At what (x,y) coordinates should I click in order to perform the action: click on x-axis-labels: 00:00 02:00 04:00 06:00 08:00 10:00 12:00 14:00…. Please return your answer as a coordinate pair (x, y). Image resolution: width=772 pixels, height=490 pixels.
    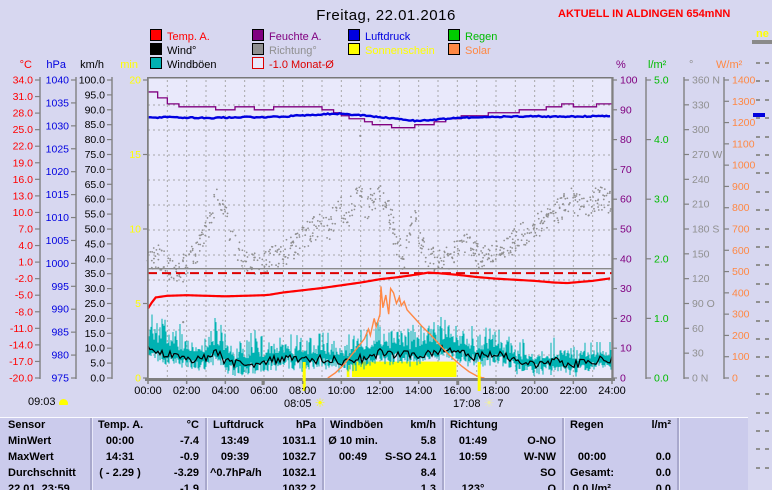
    Looking at the image, I should click on (380, 389).